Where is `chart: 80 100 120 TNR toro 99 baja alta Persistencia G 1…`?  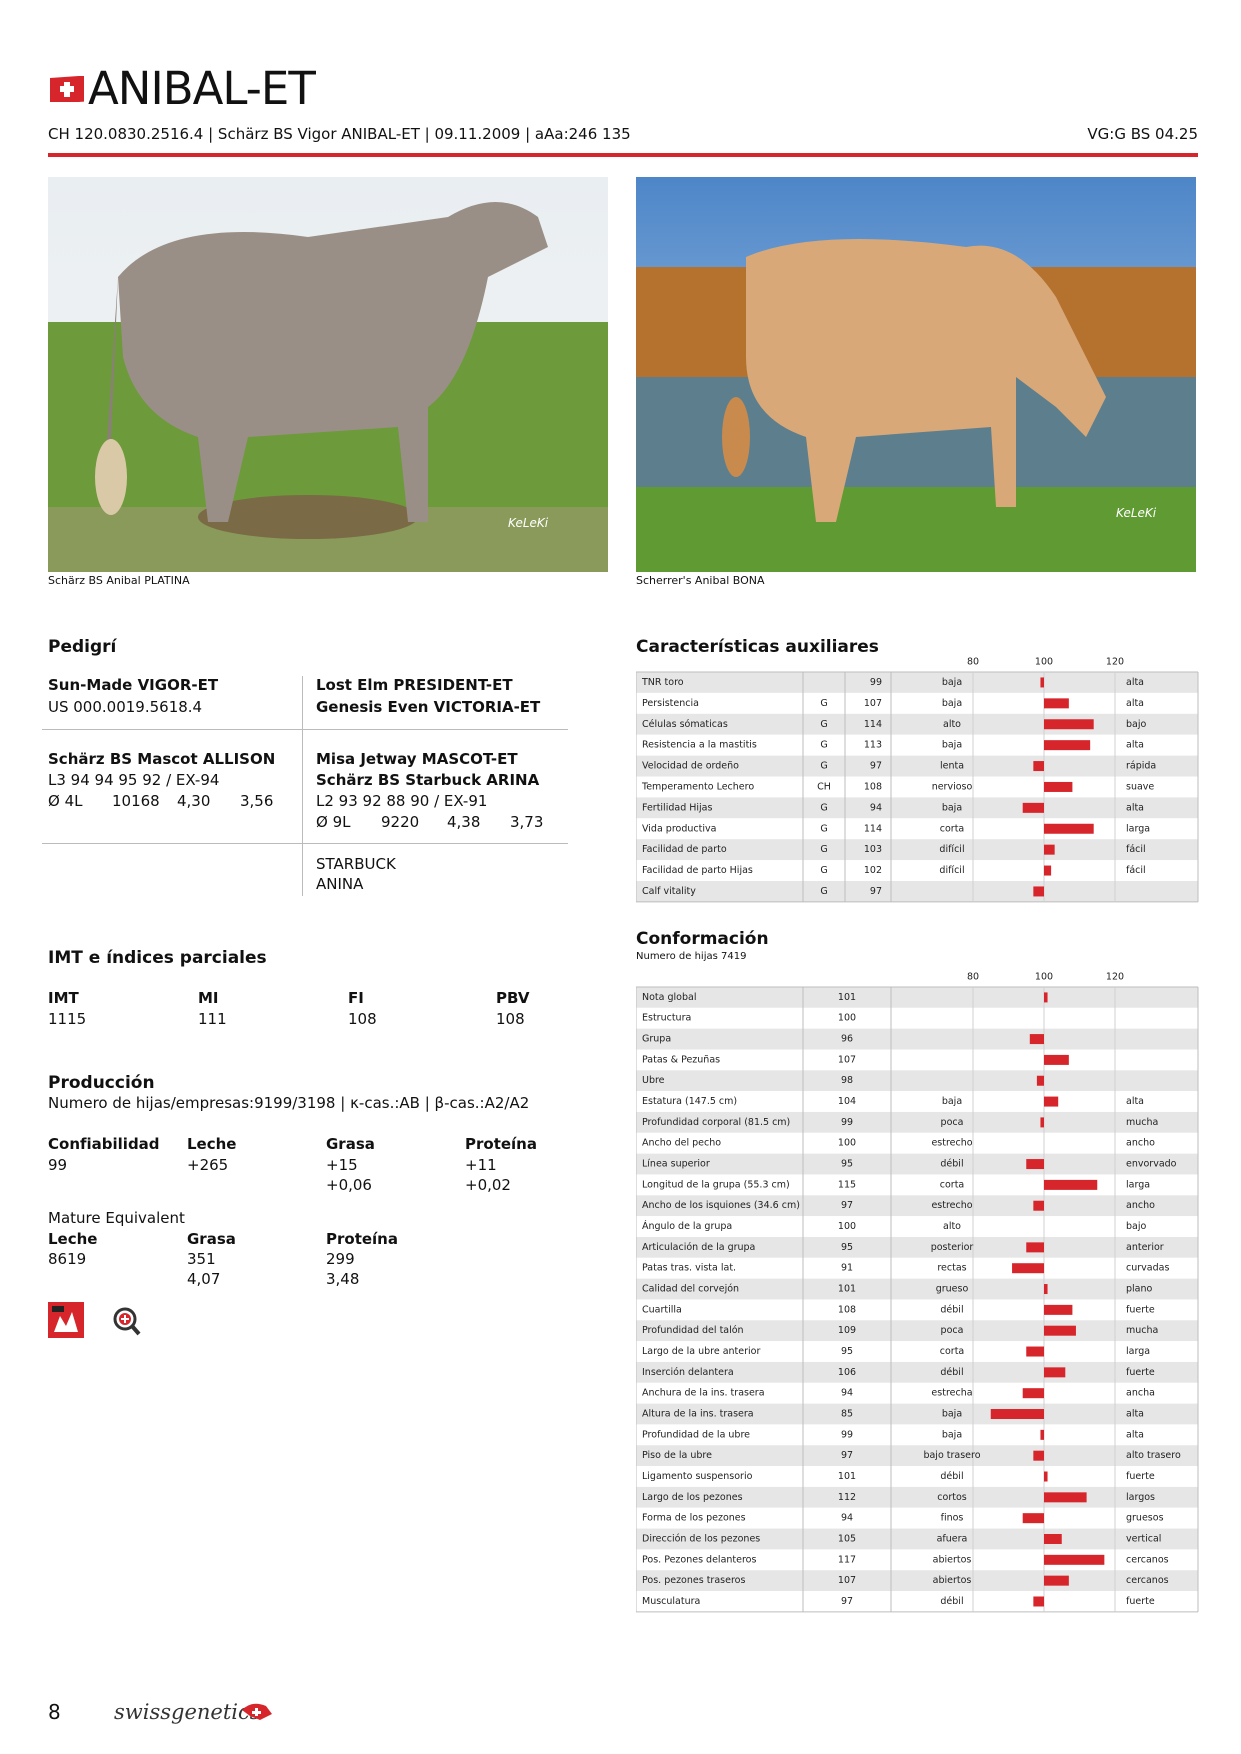
chart: 80 100 120 TNR toro 99 baja alta Persistencia G 1… is located at coordinates (917, 780).